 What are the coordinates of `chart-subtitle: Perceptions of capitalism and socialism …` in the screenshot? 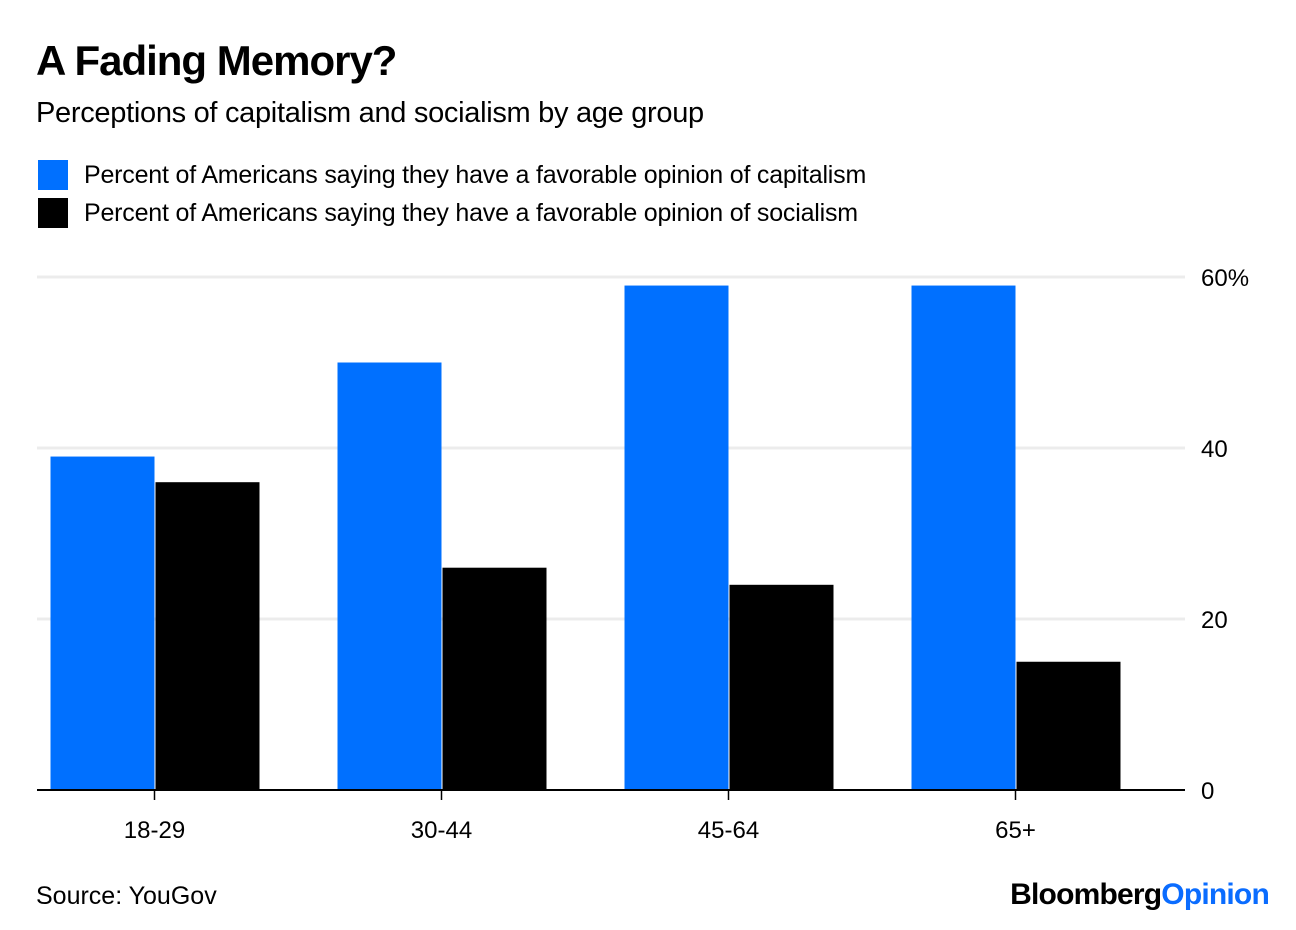 It's located at (370, 113).